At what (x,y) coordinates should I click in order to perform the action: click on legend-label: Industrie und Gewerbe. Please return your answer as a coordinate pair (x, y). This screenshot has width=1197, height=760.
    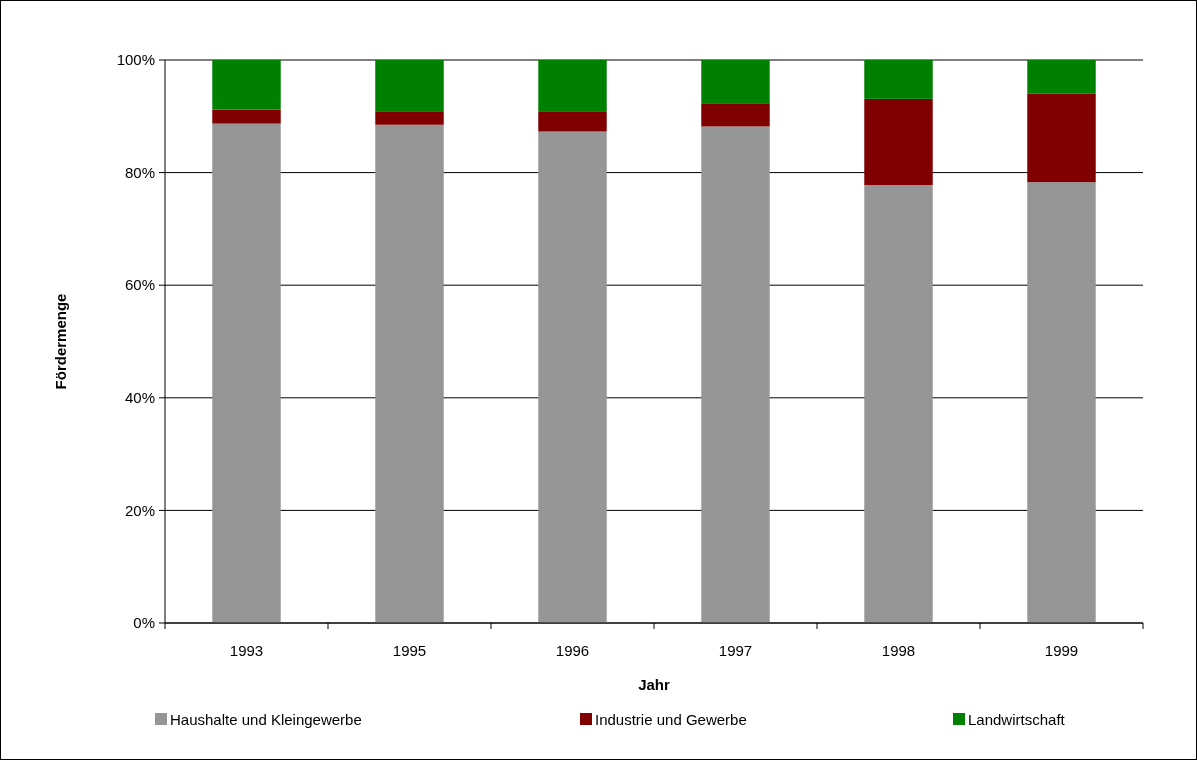
    Looking at the image, I should click on (671, 720).